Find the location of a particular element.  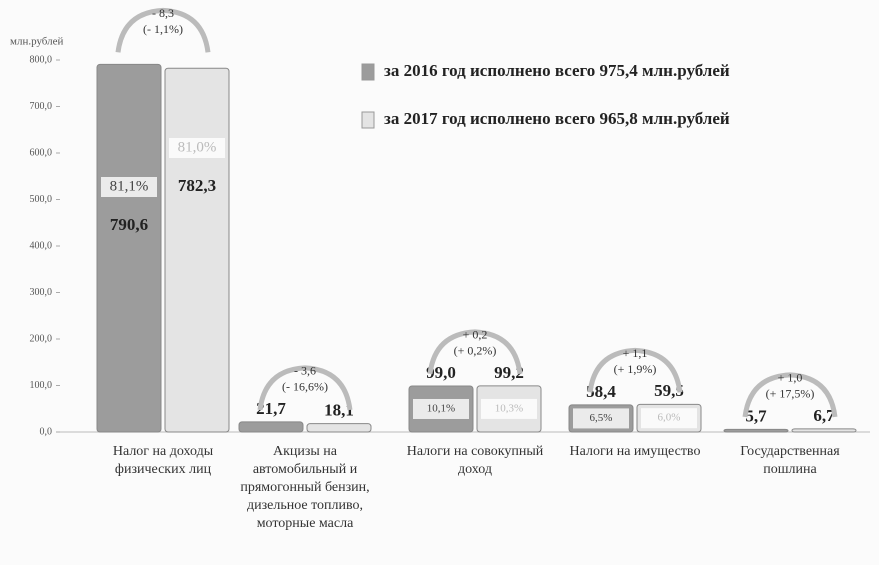

value-label: 5,7 is located at coordinates (756, 415).